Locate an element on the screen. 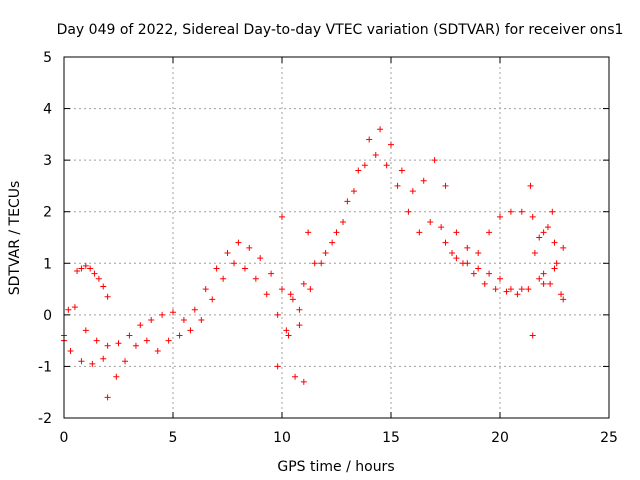  x-tick-label: 20 is located at coordinates (500, 438).